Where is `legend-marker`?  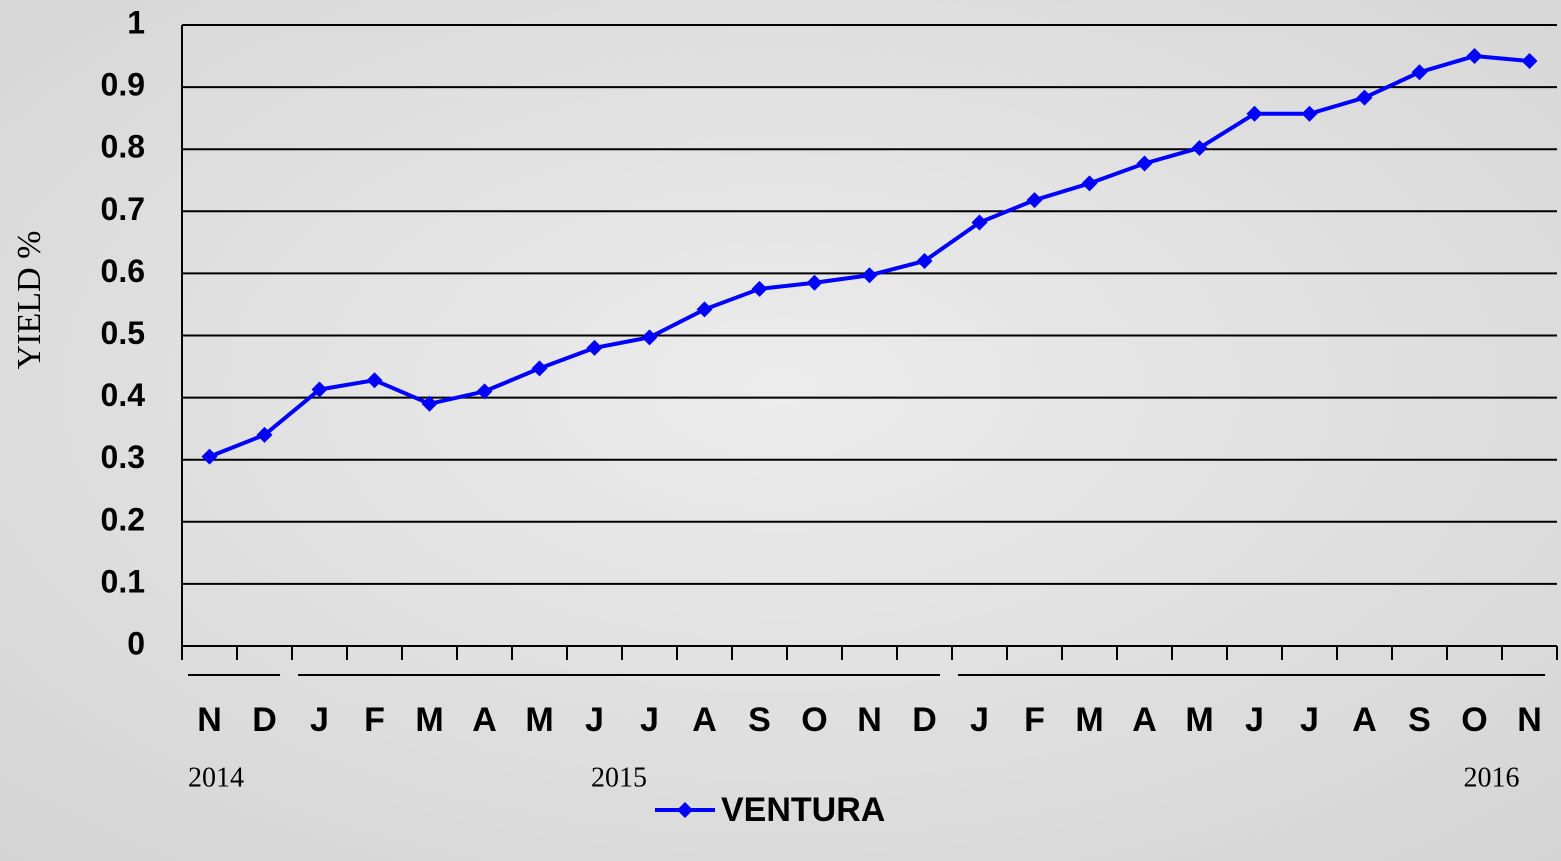 legend-marker is located at coordinates (685, 810).